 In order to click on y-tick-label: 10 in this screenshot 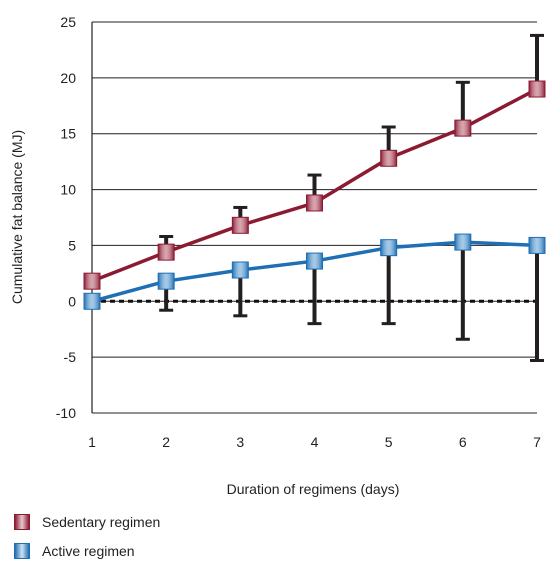, I will do `click(68, 190)`.